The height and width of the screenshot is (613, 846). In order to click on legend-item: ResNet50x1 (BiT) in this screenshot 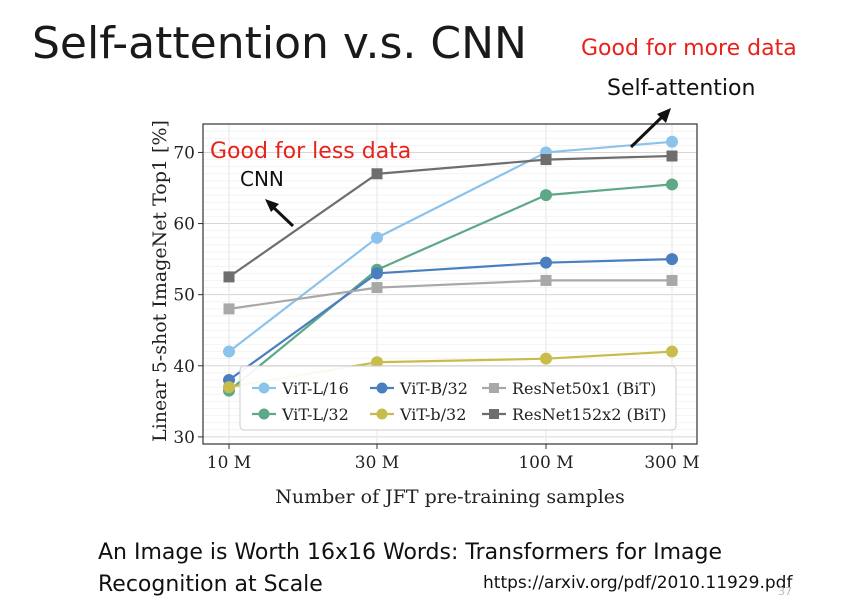, I will do `click(569, 388)`.